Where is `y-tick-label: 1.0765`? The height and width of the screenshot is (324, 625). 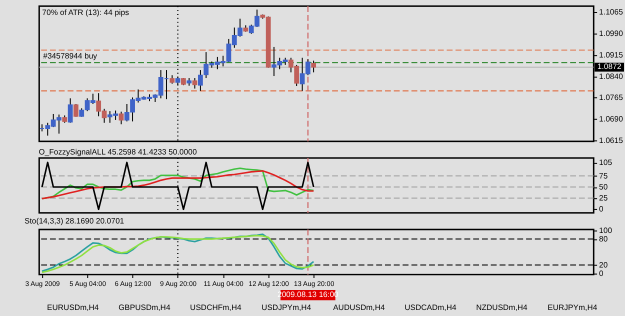 y-tick-label: 1.0765 is located at coordinates (611, 97).